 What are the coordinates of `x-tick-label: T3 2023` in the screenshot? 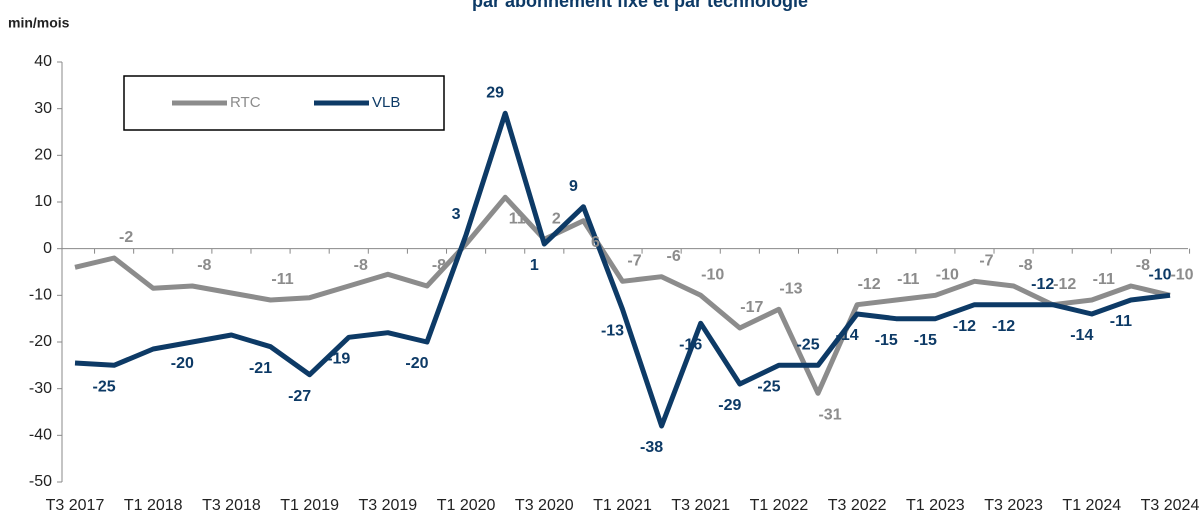 It's located at (1013, 505).